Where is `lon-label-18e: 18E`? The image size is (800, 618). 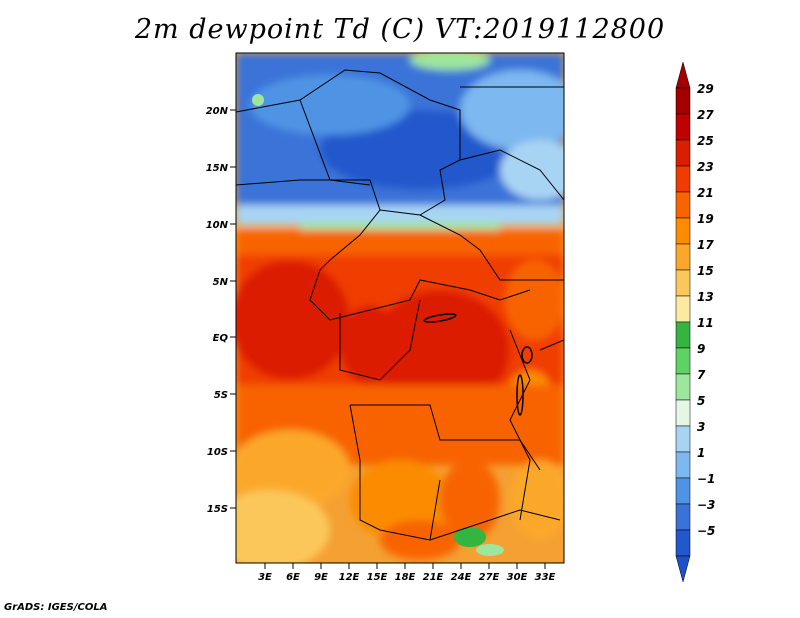
lon-label-18e: 18E is located at coordinates (405, 577).